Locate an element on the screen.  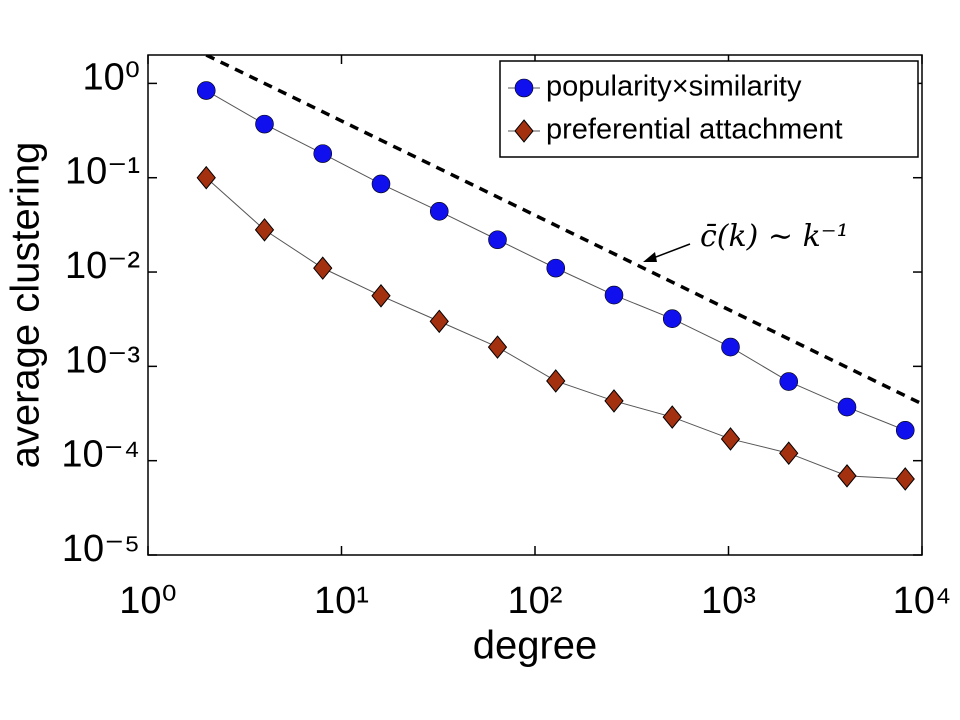
x-tick-label: 10¹ is located at coordinates (341, 601).